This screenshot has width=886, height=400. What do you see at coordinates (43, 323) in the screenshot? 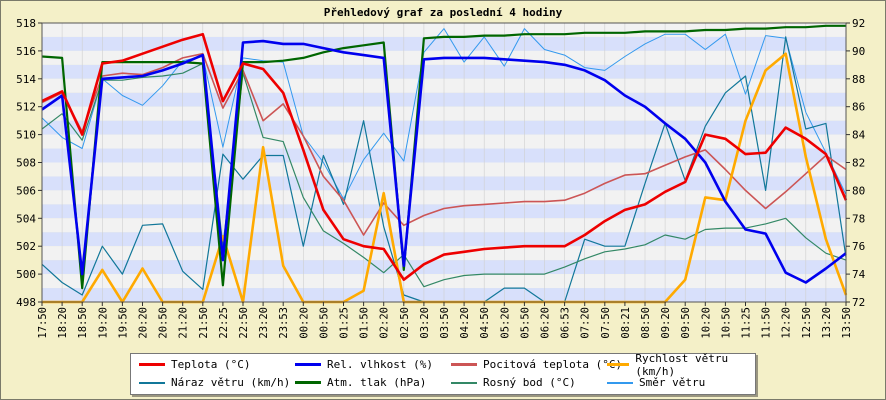
I see `x-tick-label: 17:50` at bounding box center [43, 323].